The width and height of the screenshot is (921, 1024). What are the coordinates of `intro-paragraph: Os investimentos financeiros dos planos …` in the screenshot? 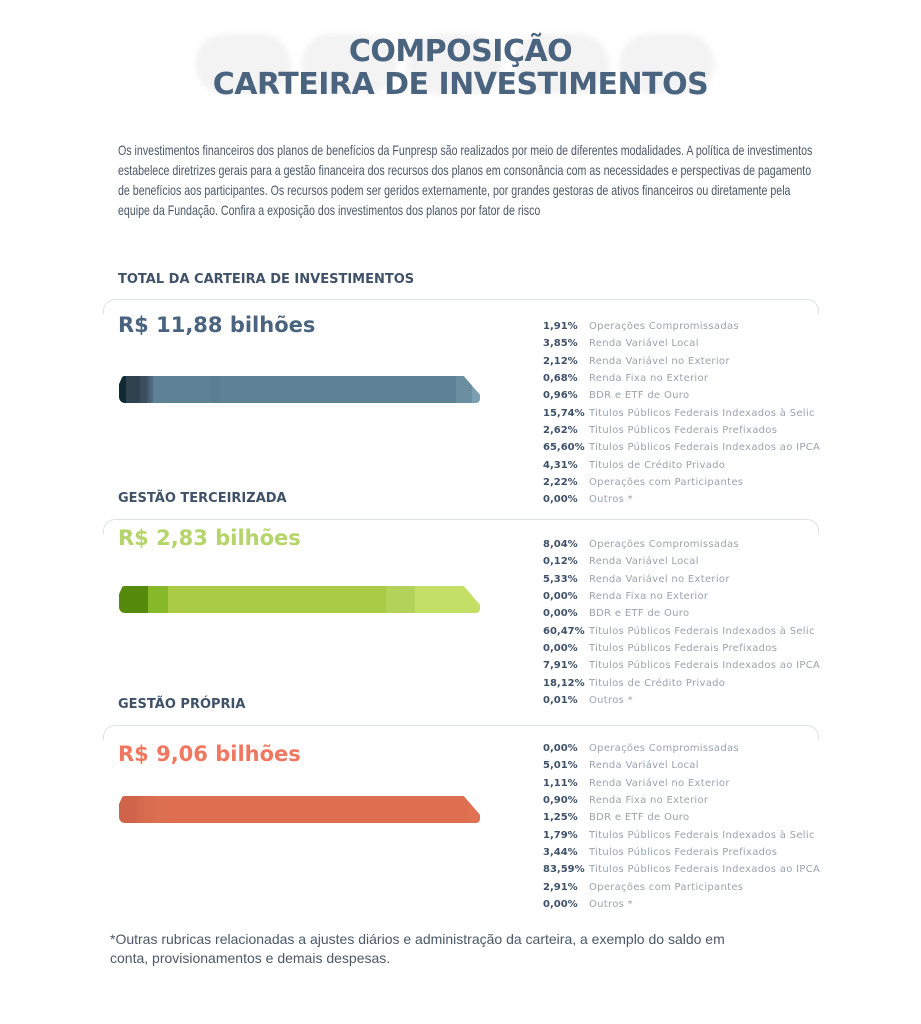 It's located at (465, 180).